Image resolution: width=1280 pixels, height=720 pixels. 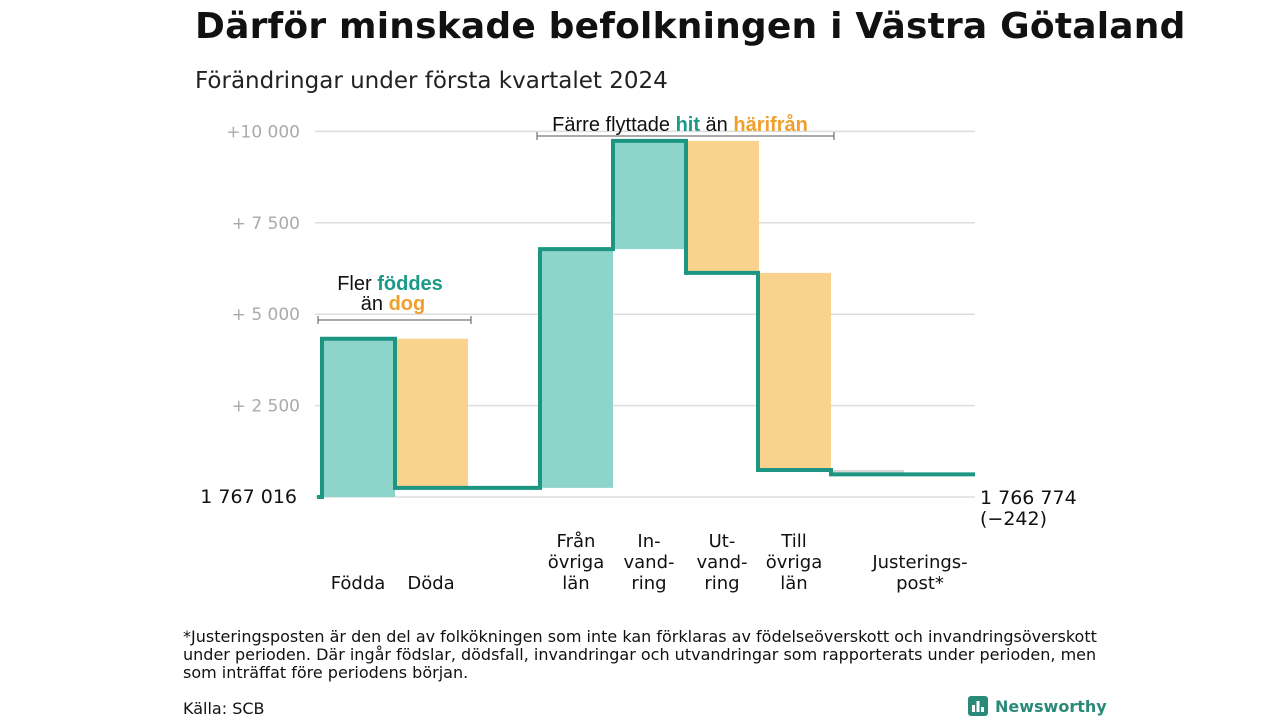 I want to click on y-tick-label: + 5 000, so click(x=266, y=315).